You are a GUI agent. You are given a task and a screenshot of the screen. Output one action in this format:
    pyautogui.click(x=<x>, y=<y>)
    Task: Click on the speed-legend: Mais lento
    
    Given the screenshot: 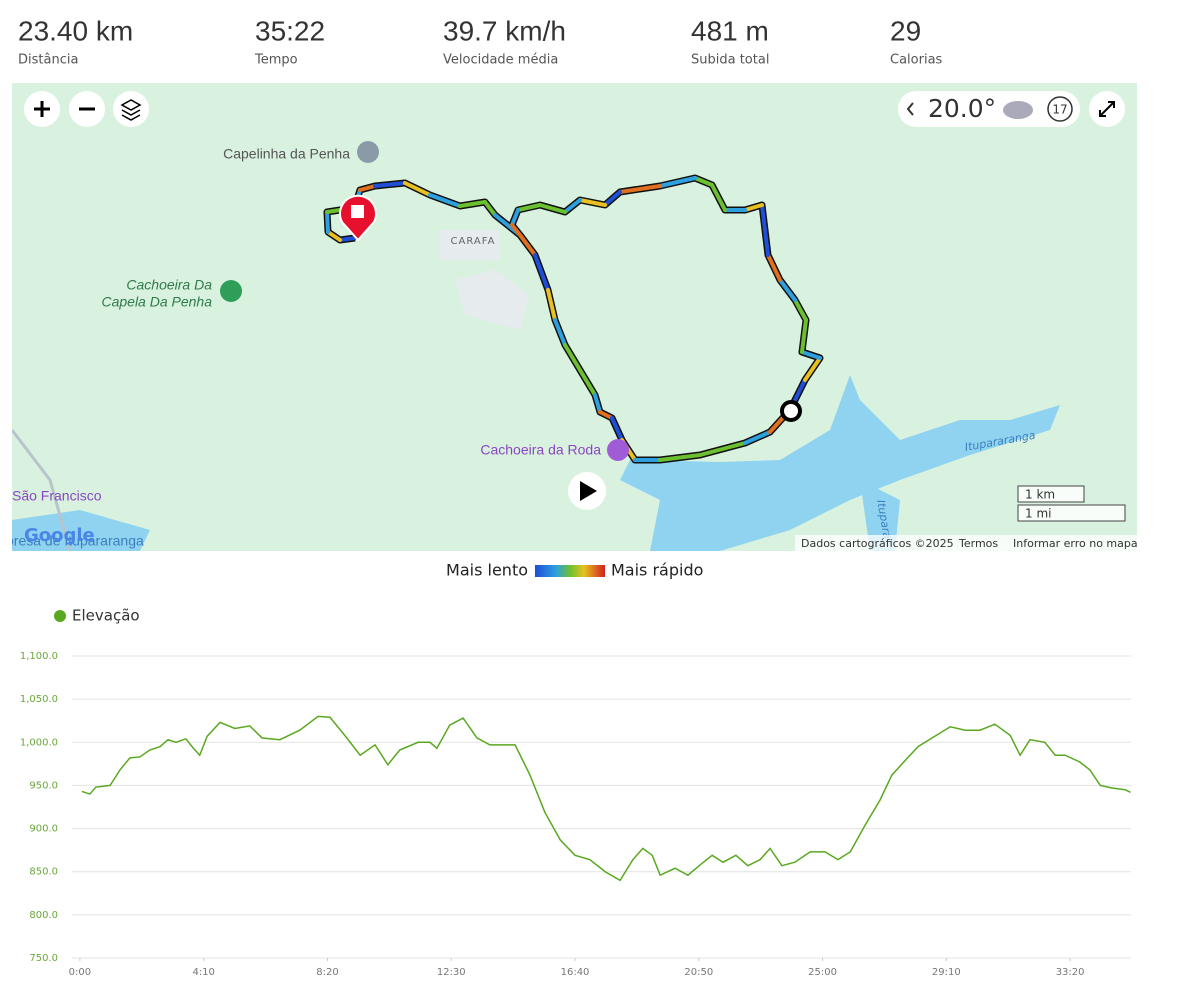 What is the action you would take?
    pyautogui.click(x=487, y=570)
    